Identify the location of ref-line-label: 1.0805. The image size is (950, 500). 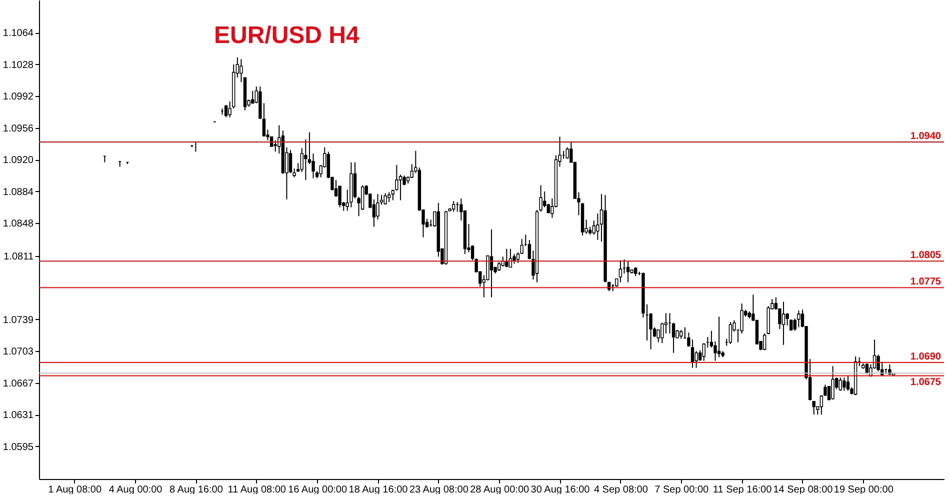
(926, 256).